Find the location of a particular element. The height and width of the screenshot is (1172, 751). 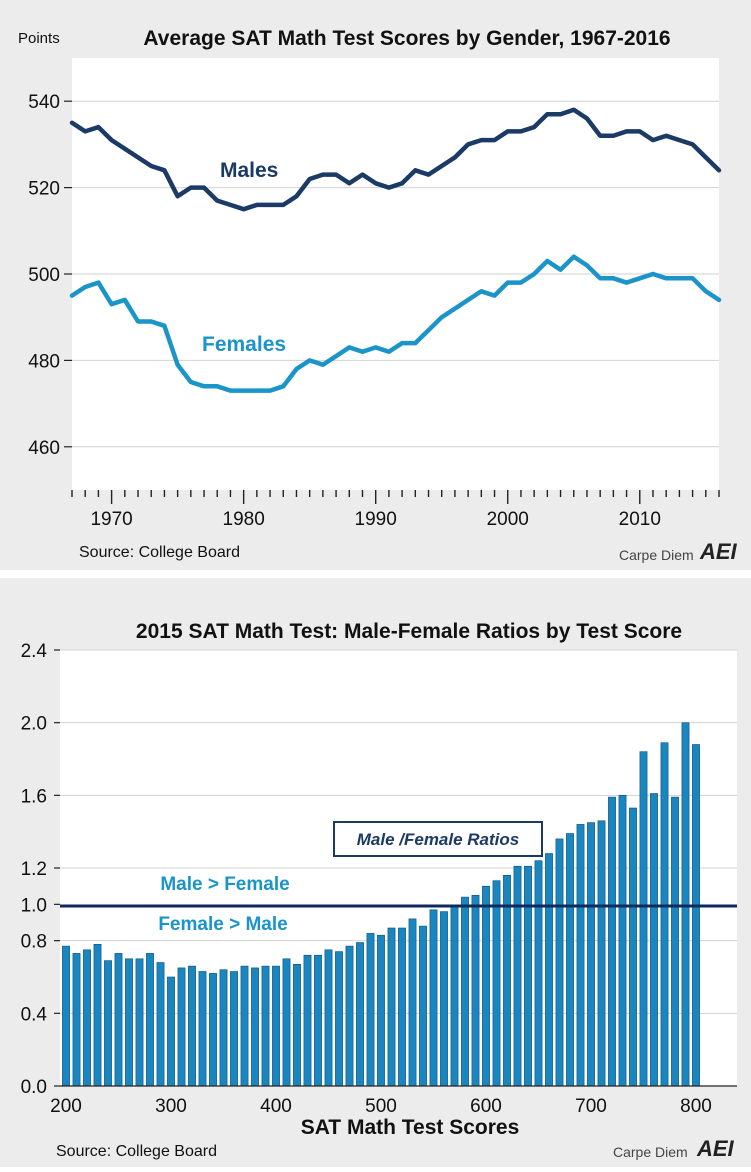

legend-box is located at coordinates (438, 839).